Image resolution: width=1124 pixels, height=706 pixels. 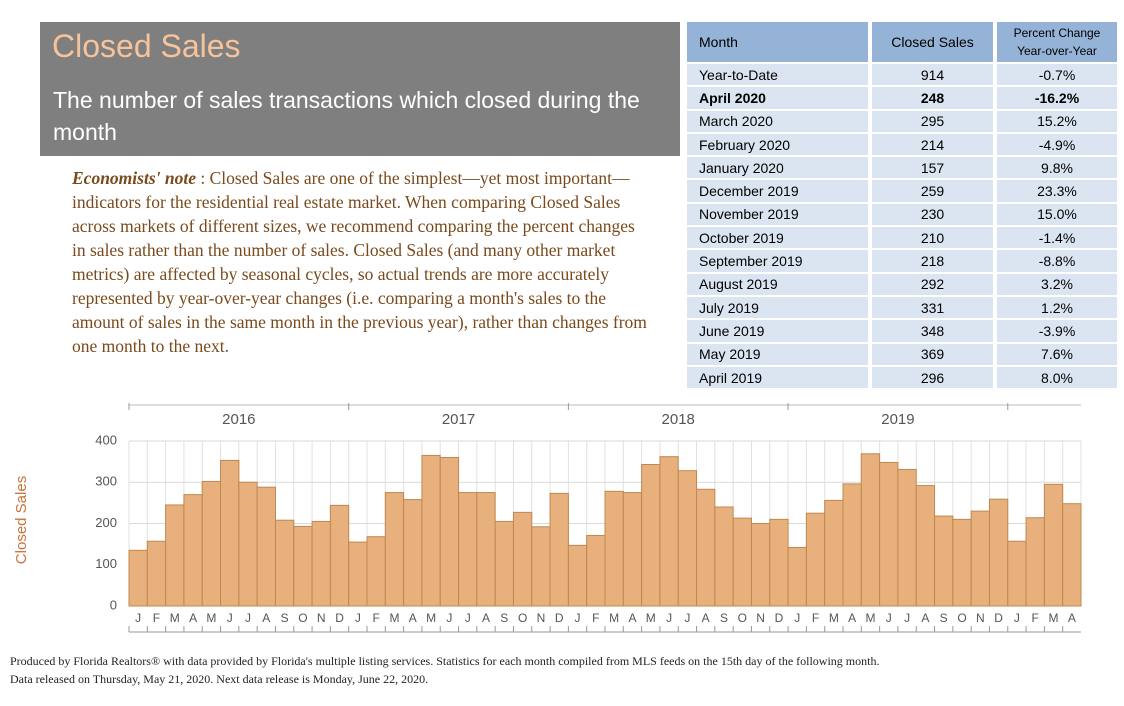 What do you see at coordinates (932, 42) in the screenshot?
I see `header-cell: Closed Sales` at bounding box center [932, 42].